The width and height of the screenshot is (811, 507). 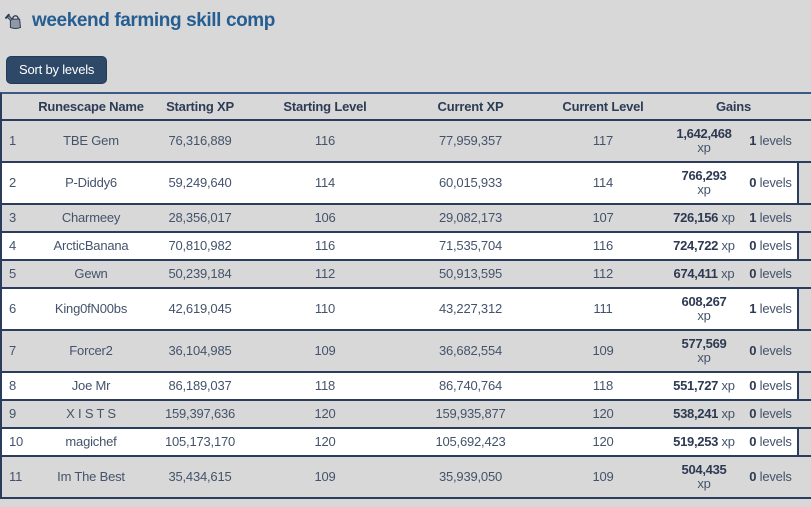 I want to click on watering-can-icon, so click(x=13, y=21).